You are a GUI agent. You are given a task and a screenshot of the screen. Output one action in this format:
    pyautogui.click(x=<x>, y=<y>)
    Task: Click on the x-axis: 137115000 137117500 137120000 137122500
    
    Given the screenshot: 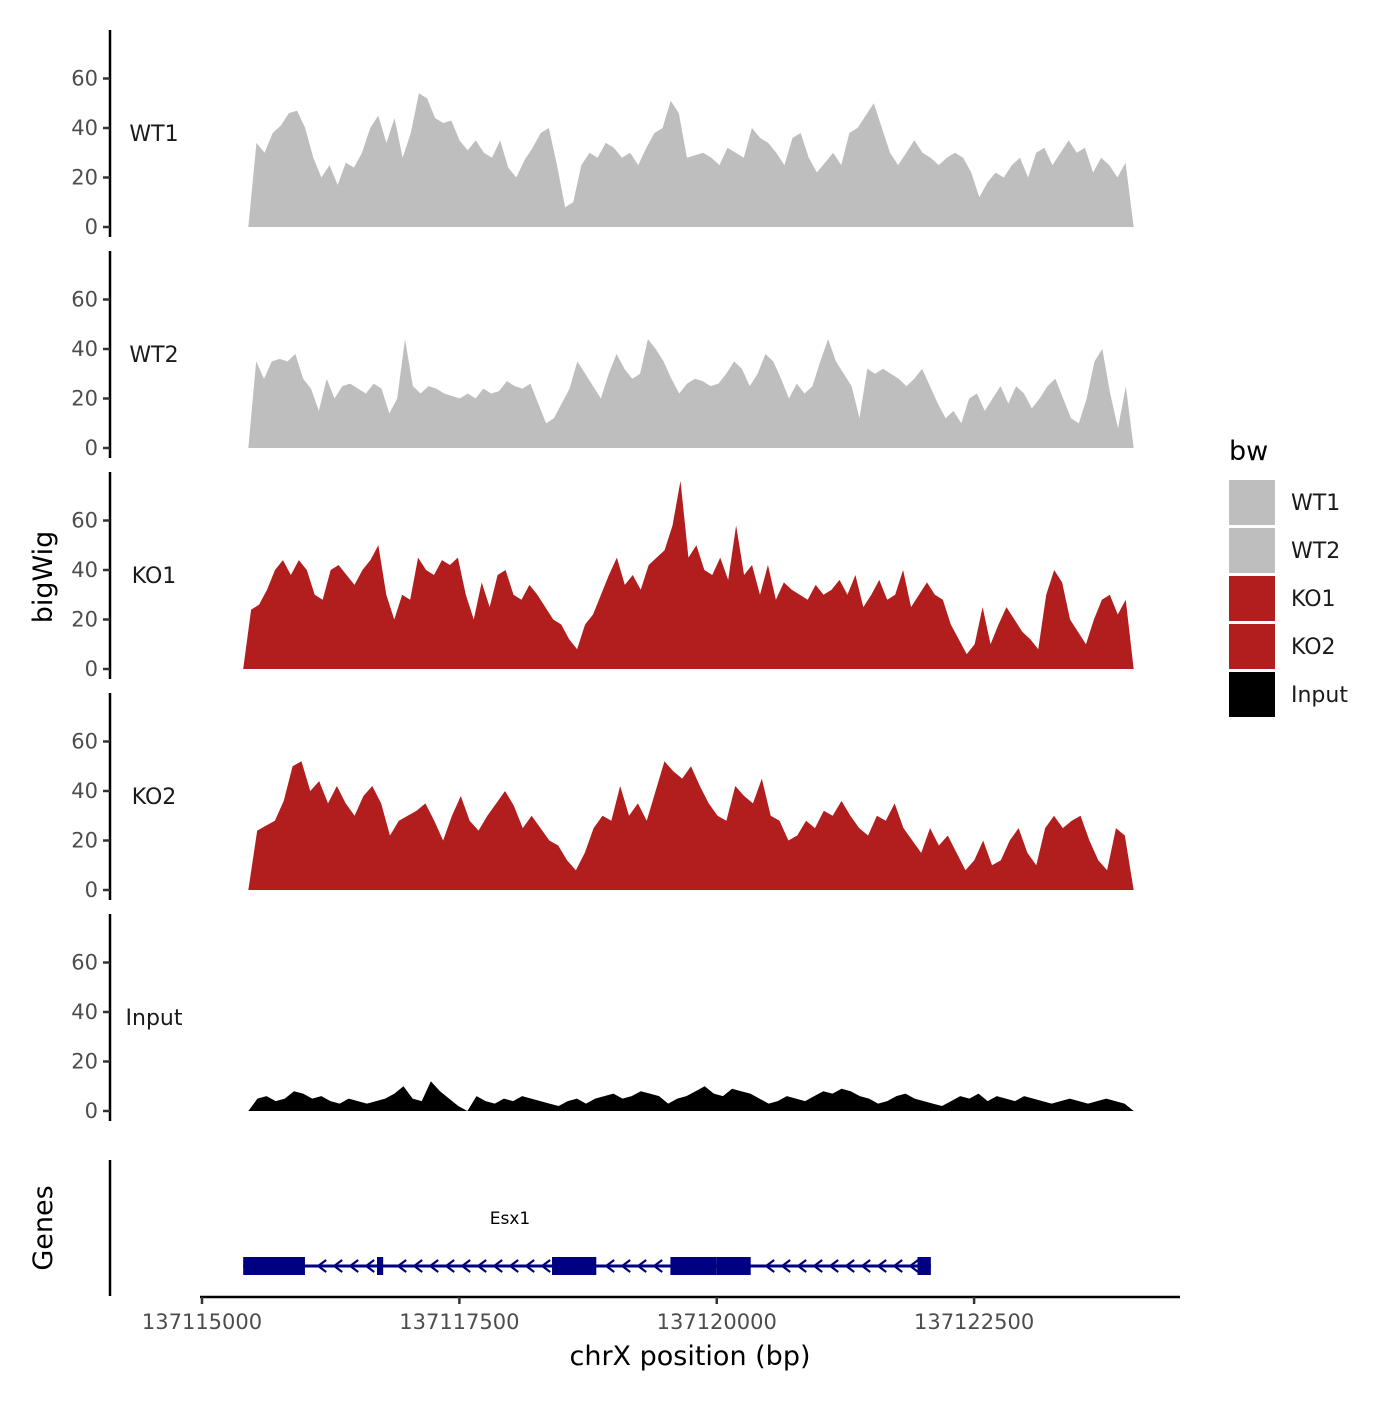 What is the action you would take?
    pyautogui.click(x=661, y=1314)
    